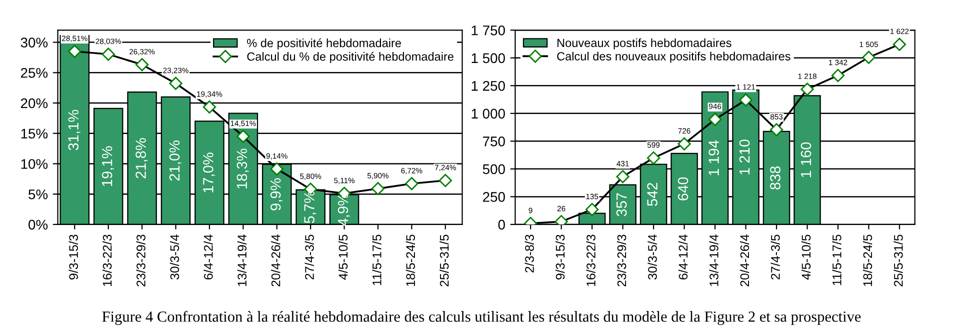 The height and width of the screenshot is (335, 963). What do you see at coordinates (673, 57) in the screenshot?
I see `legend-label: Calcul des nouveaux positifs hebdomadaires` at bounding box center [673, 57].